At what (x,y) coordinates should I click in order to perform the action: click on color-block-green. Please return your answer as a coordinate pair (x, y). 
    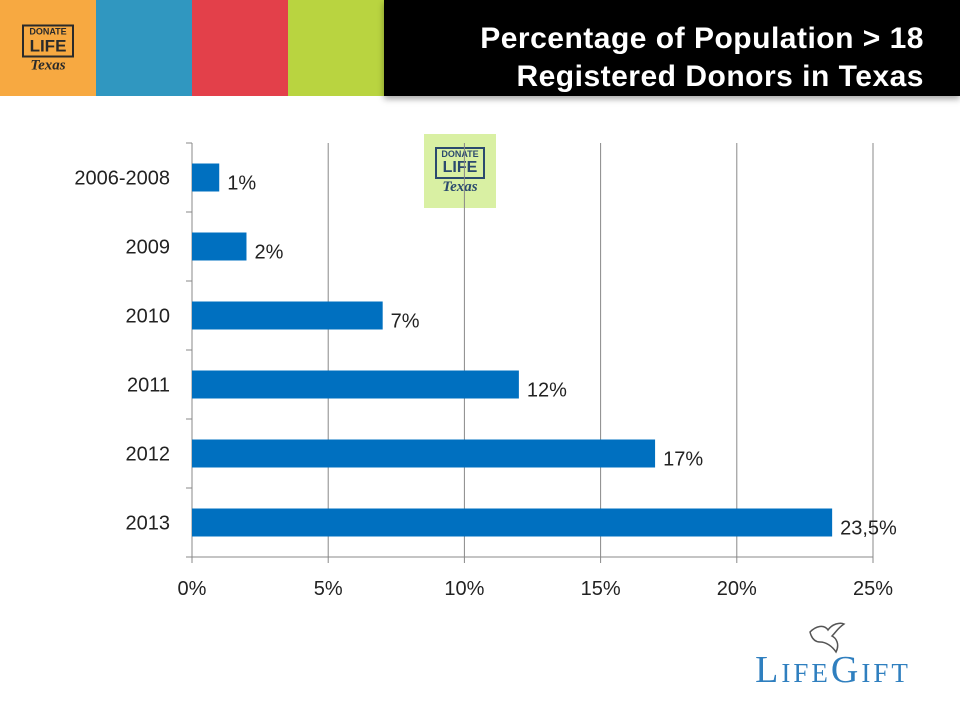
    Looking at the image, I should click on (336, 48).